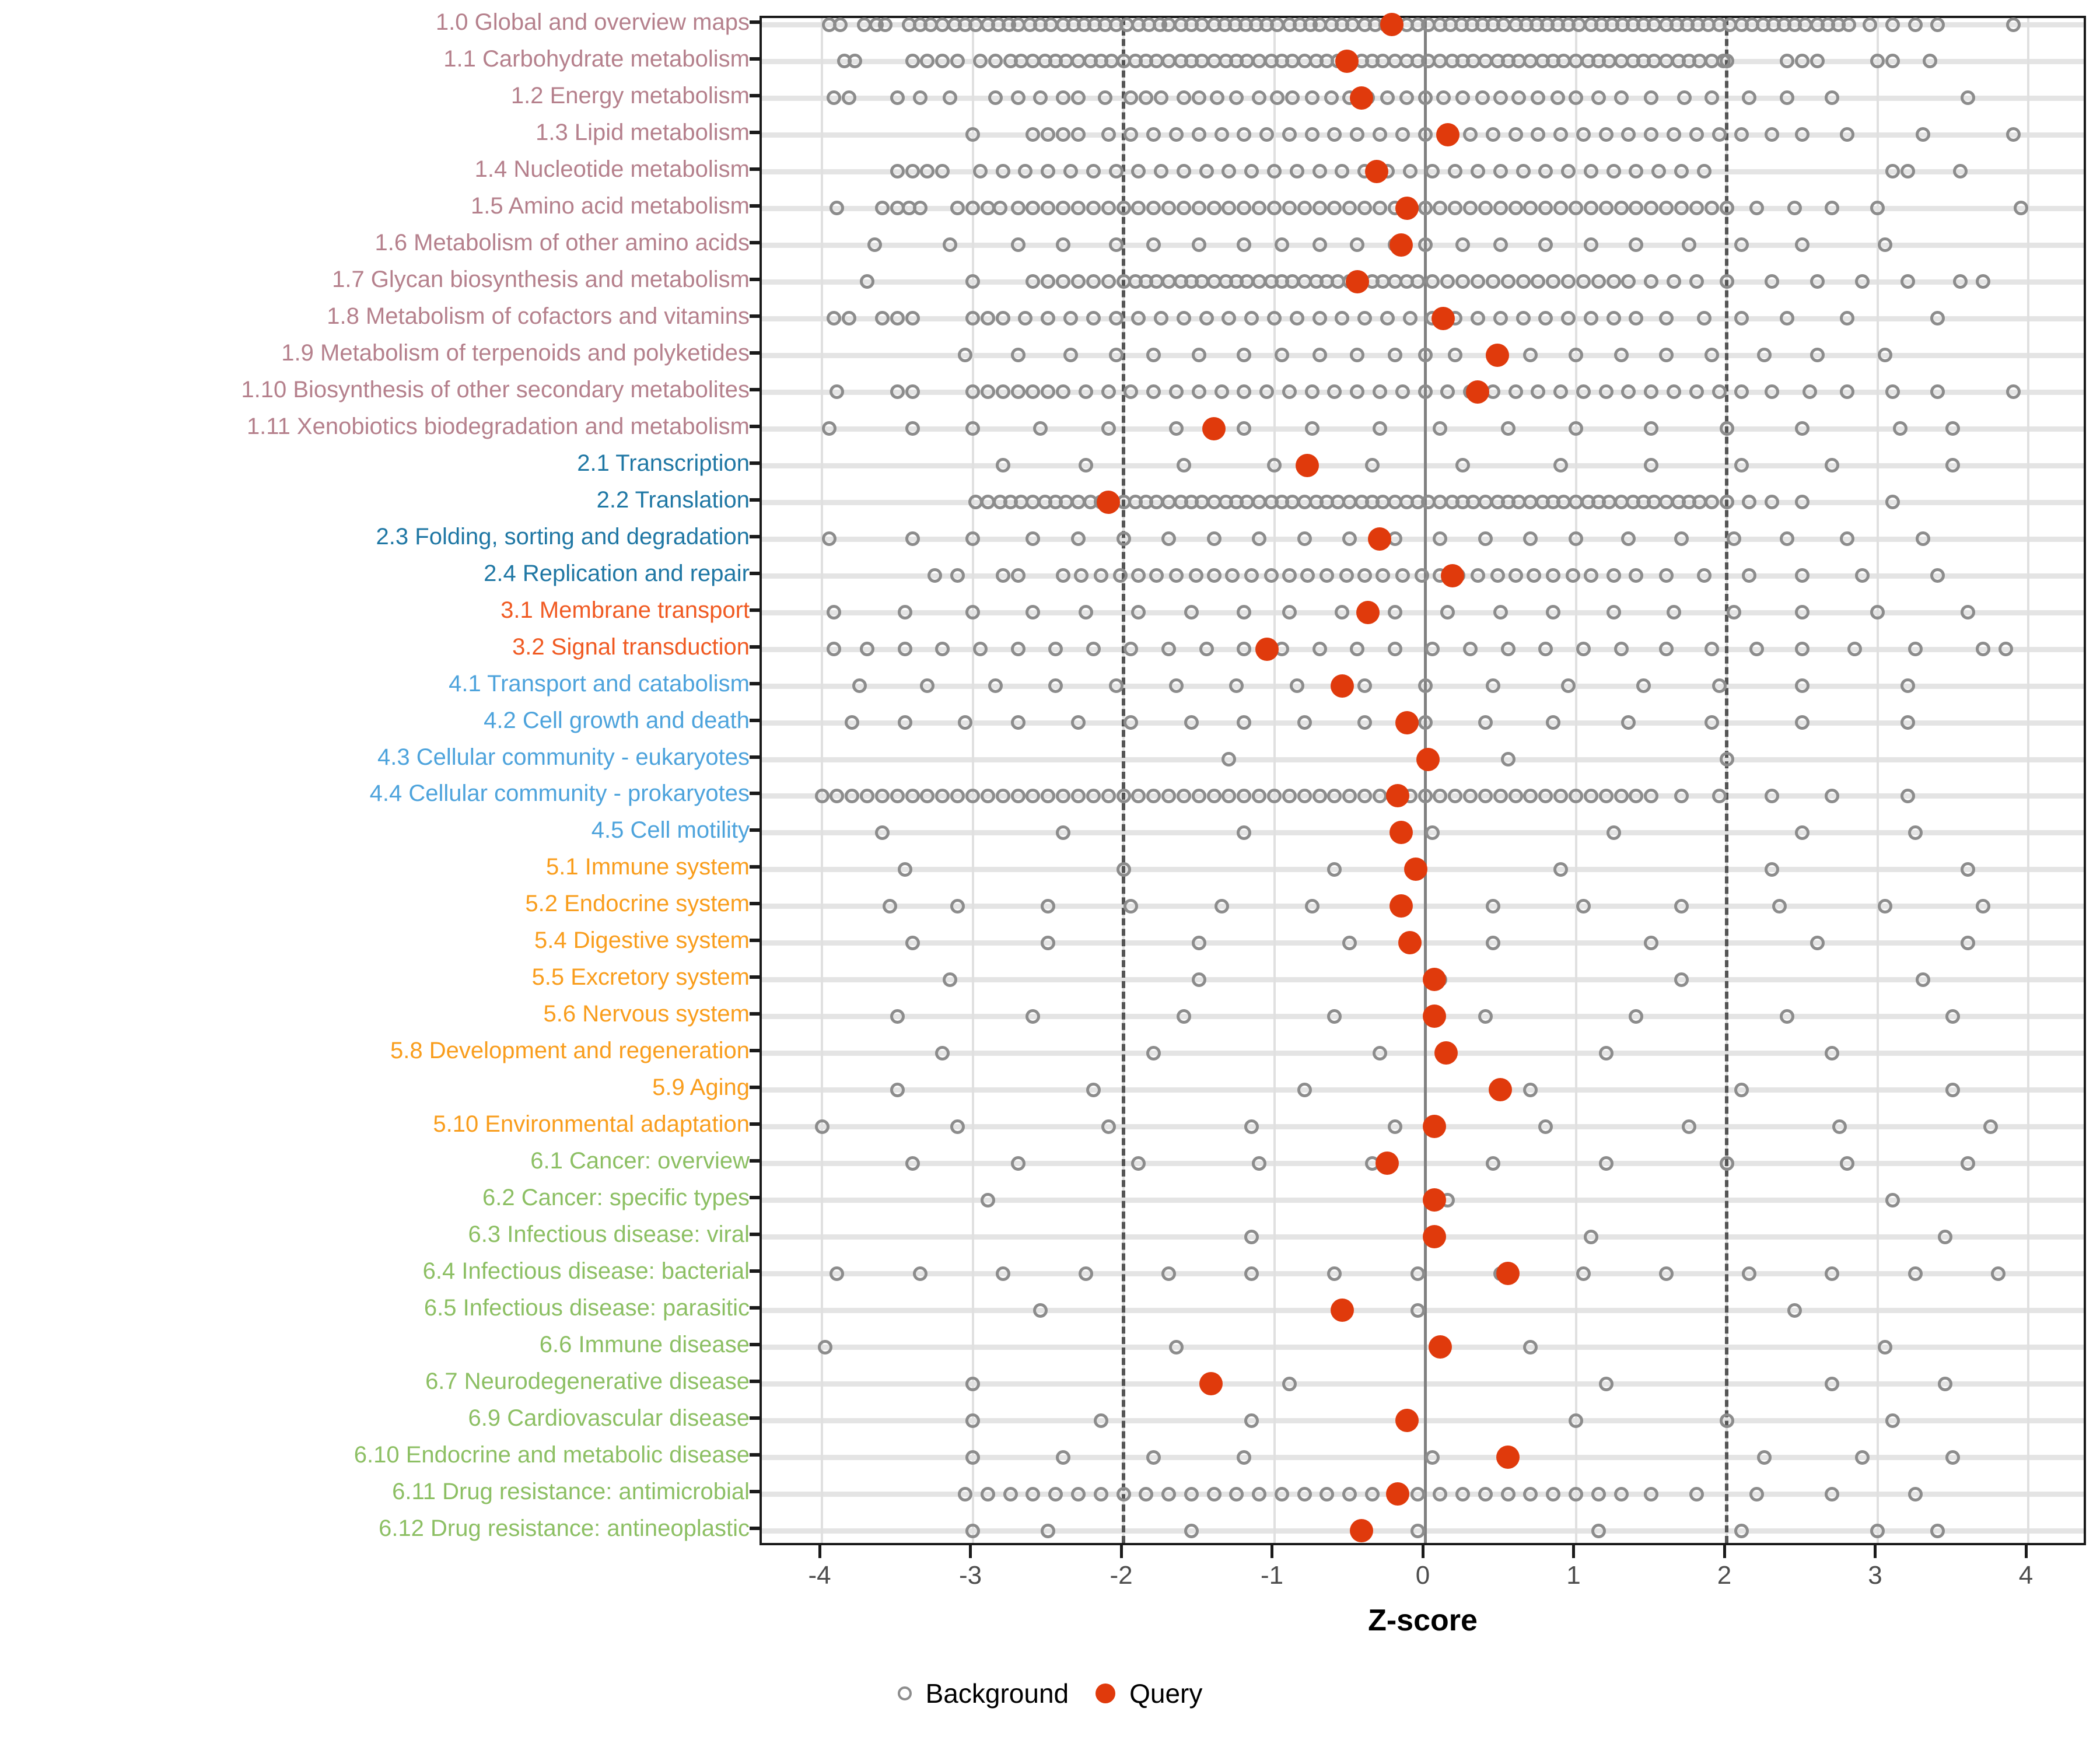 The width and height of the screenshot is (2100, 1750). Describe the element at coordinates (596, 59) in the screenshot. I see `y-axis-label-1: 1.1 Carbohydrate metabolism` at that location.